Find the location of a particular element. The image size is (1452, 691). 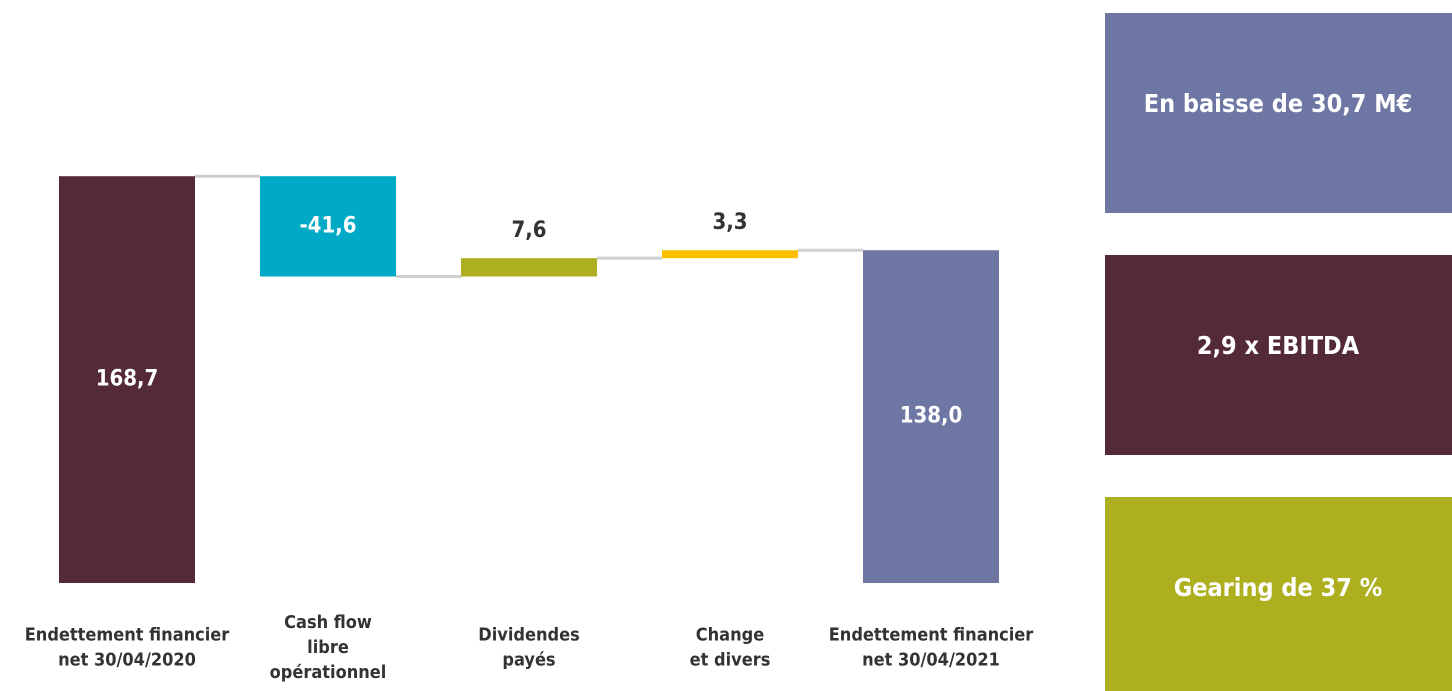

value-label: 168,7 is located at coordinates (127, 379).